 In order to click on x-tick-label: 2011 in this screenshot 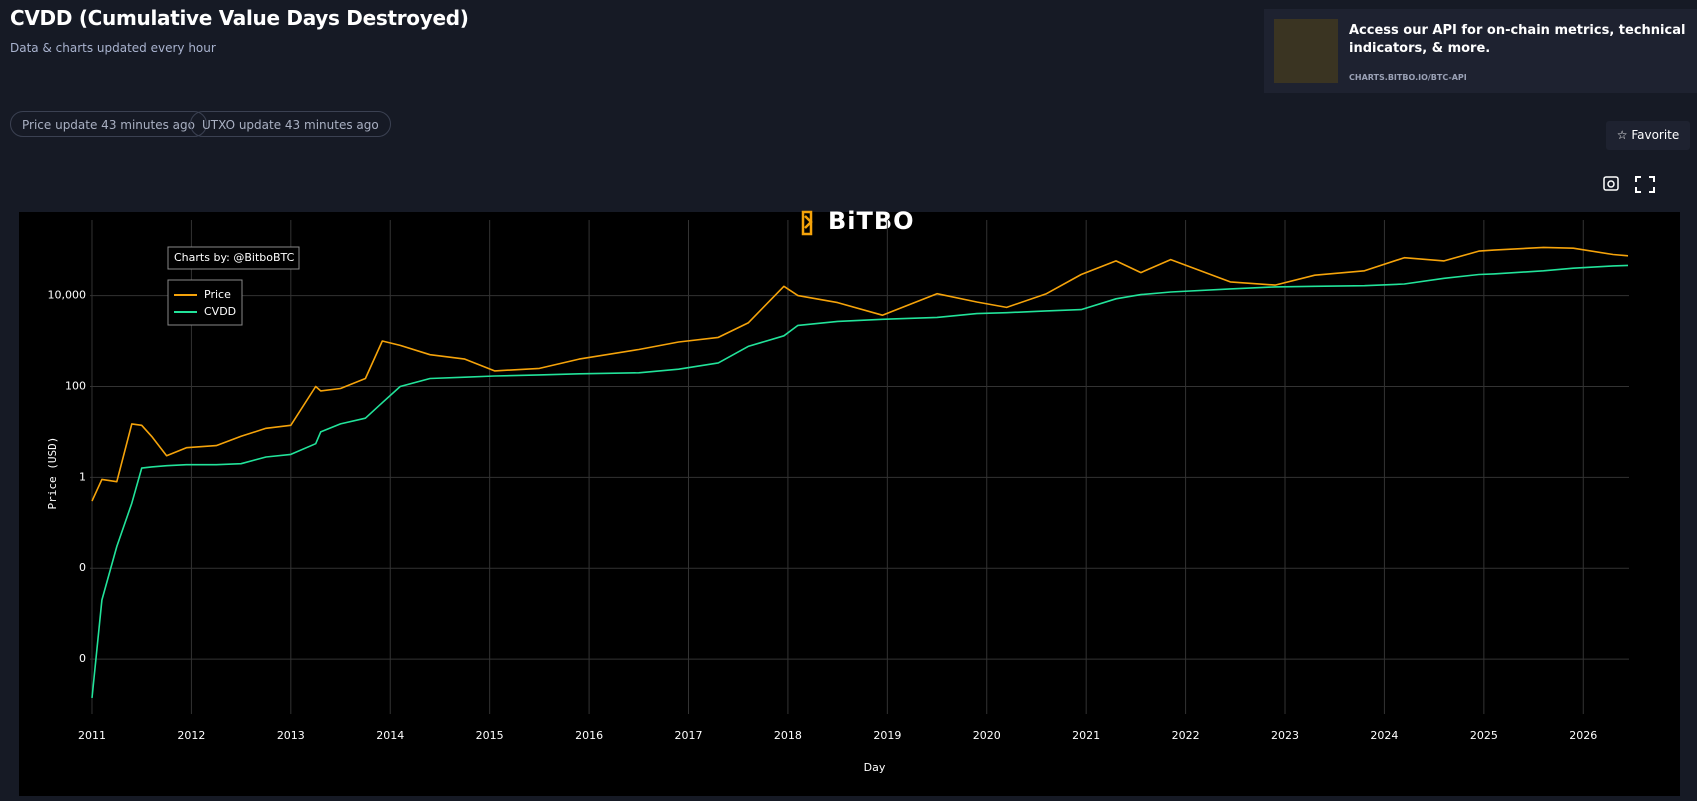, I will do `click(92, 735)`.